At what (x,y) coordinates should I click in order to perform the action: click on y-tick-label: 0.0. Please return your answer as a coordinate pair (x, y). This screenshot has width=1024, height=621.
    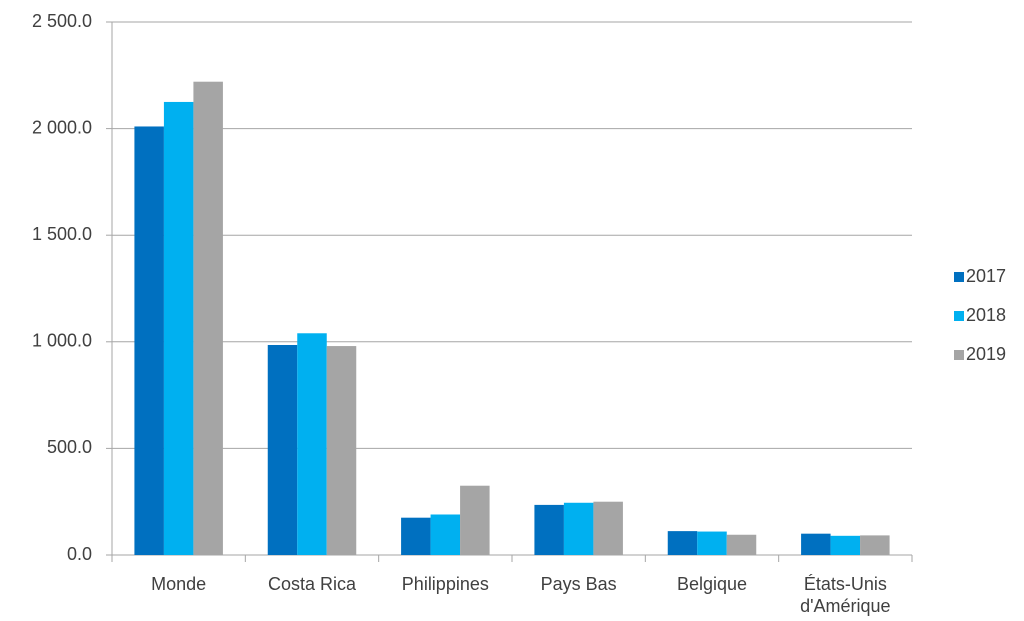
    Looking at the image, I should click on (79, 554).